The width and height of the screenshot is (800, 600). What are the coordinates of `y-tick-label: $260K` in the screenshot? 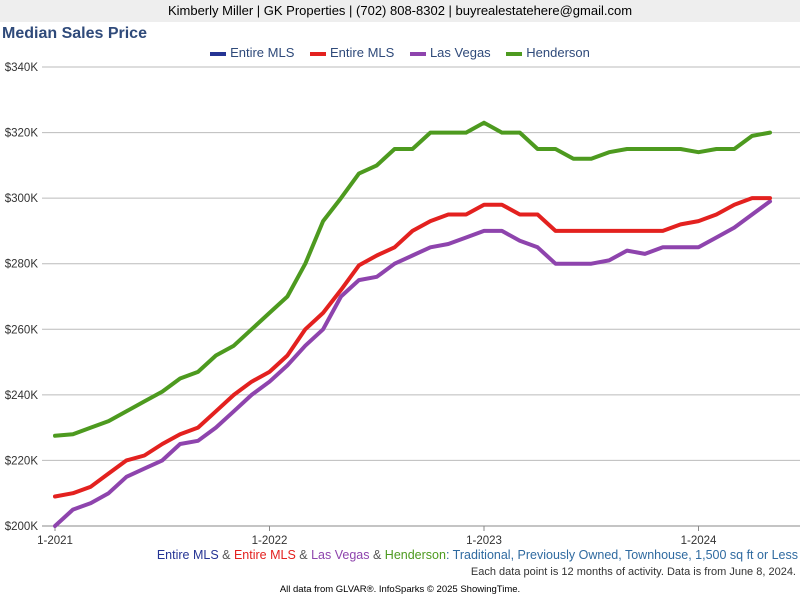 It's located at (22, 330).